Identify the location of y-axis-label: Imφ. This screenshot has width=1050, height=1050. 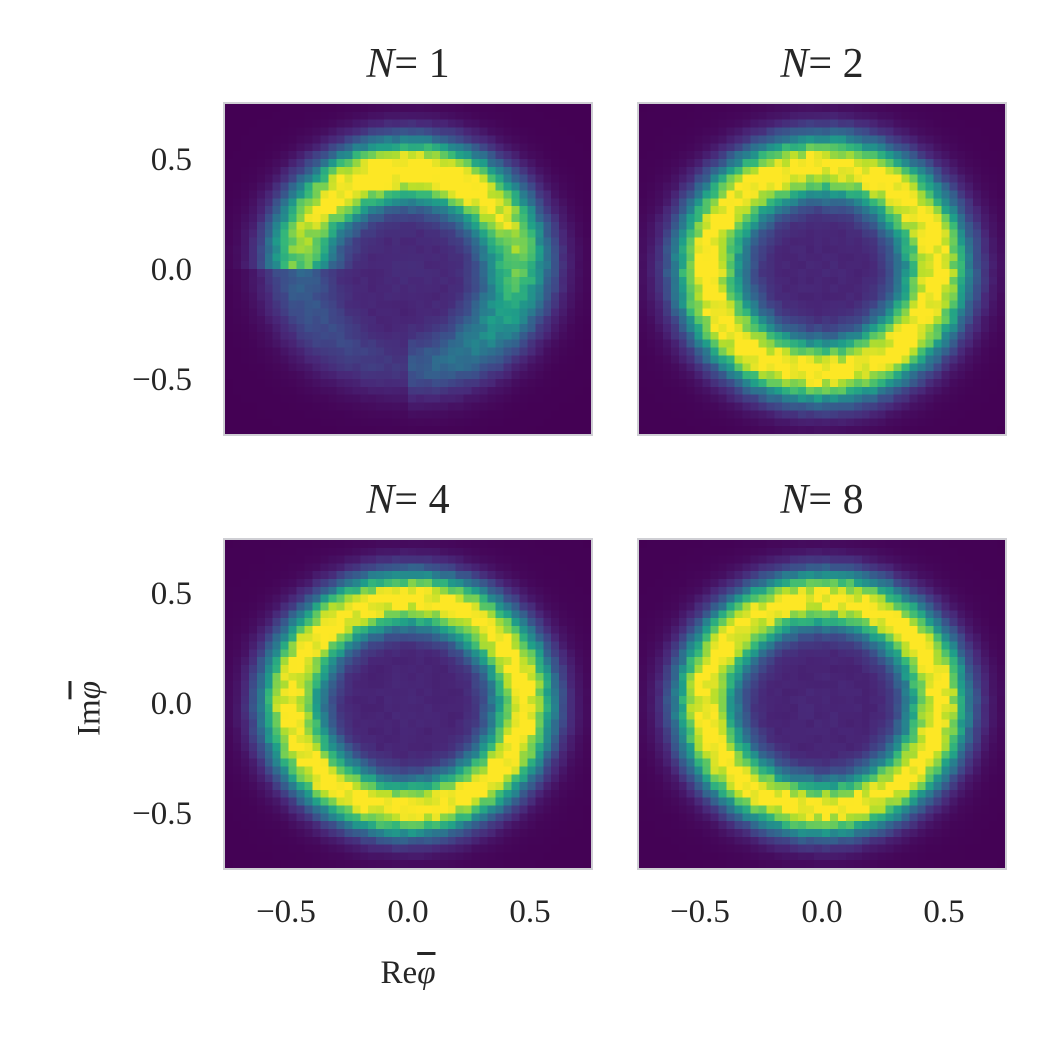
(90, 709).